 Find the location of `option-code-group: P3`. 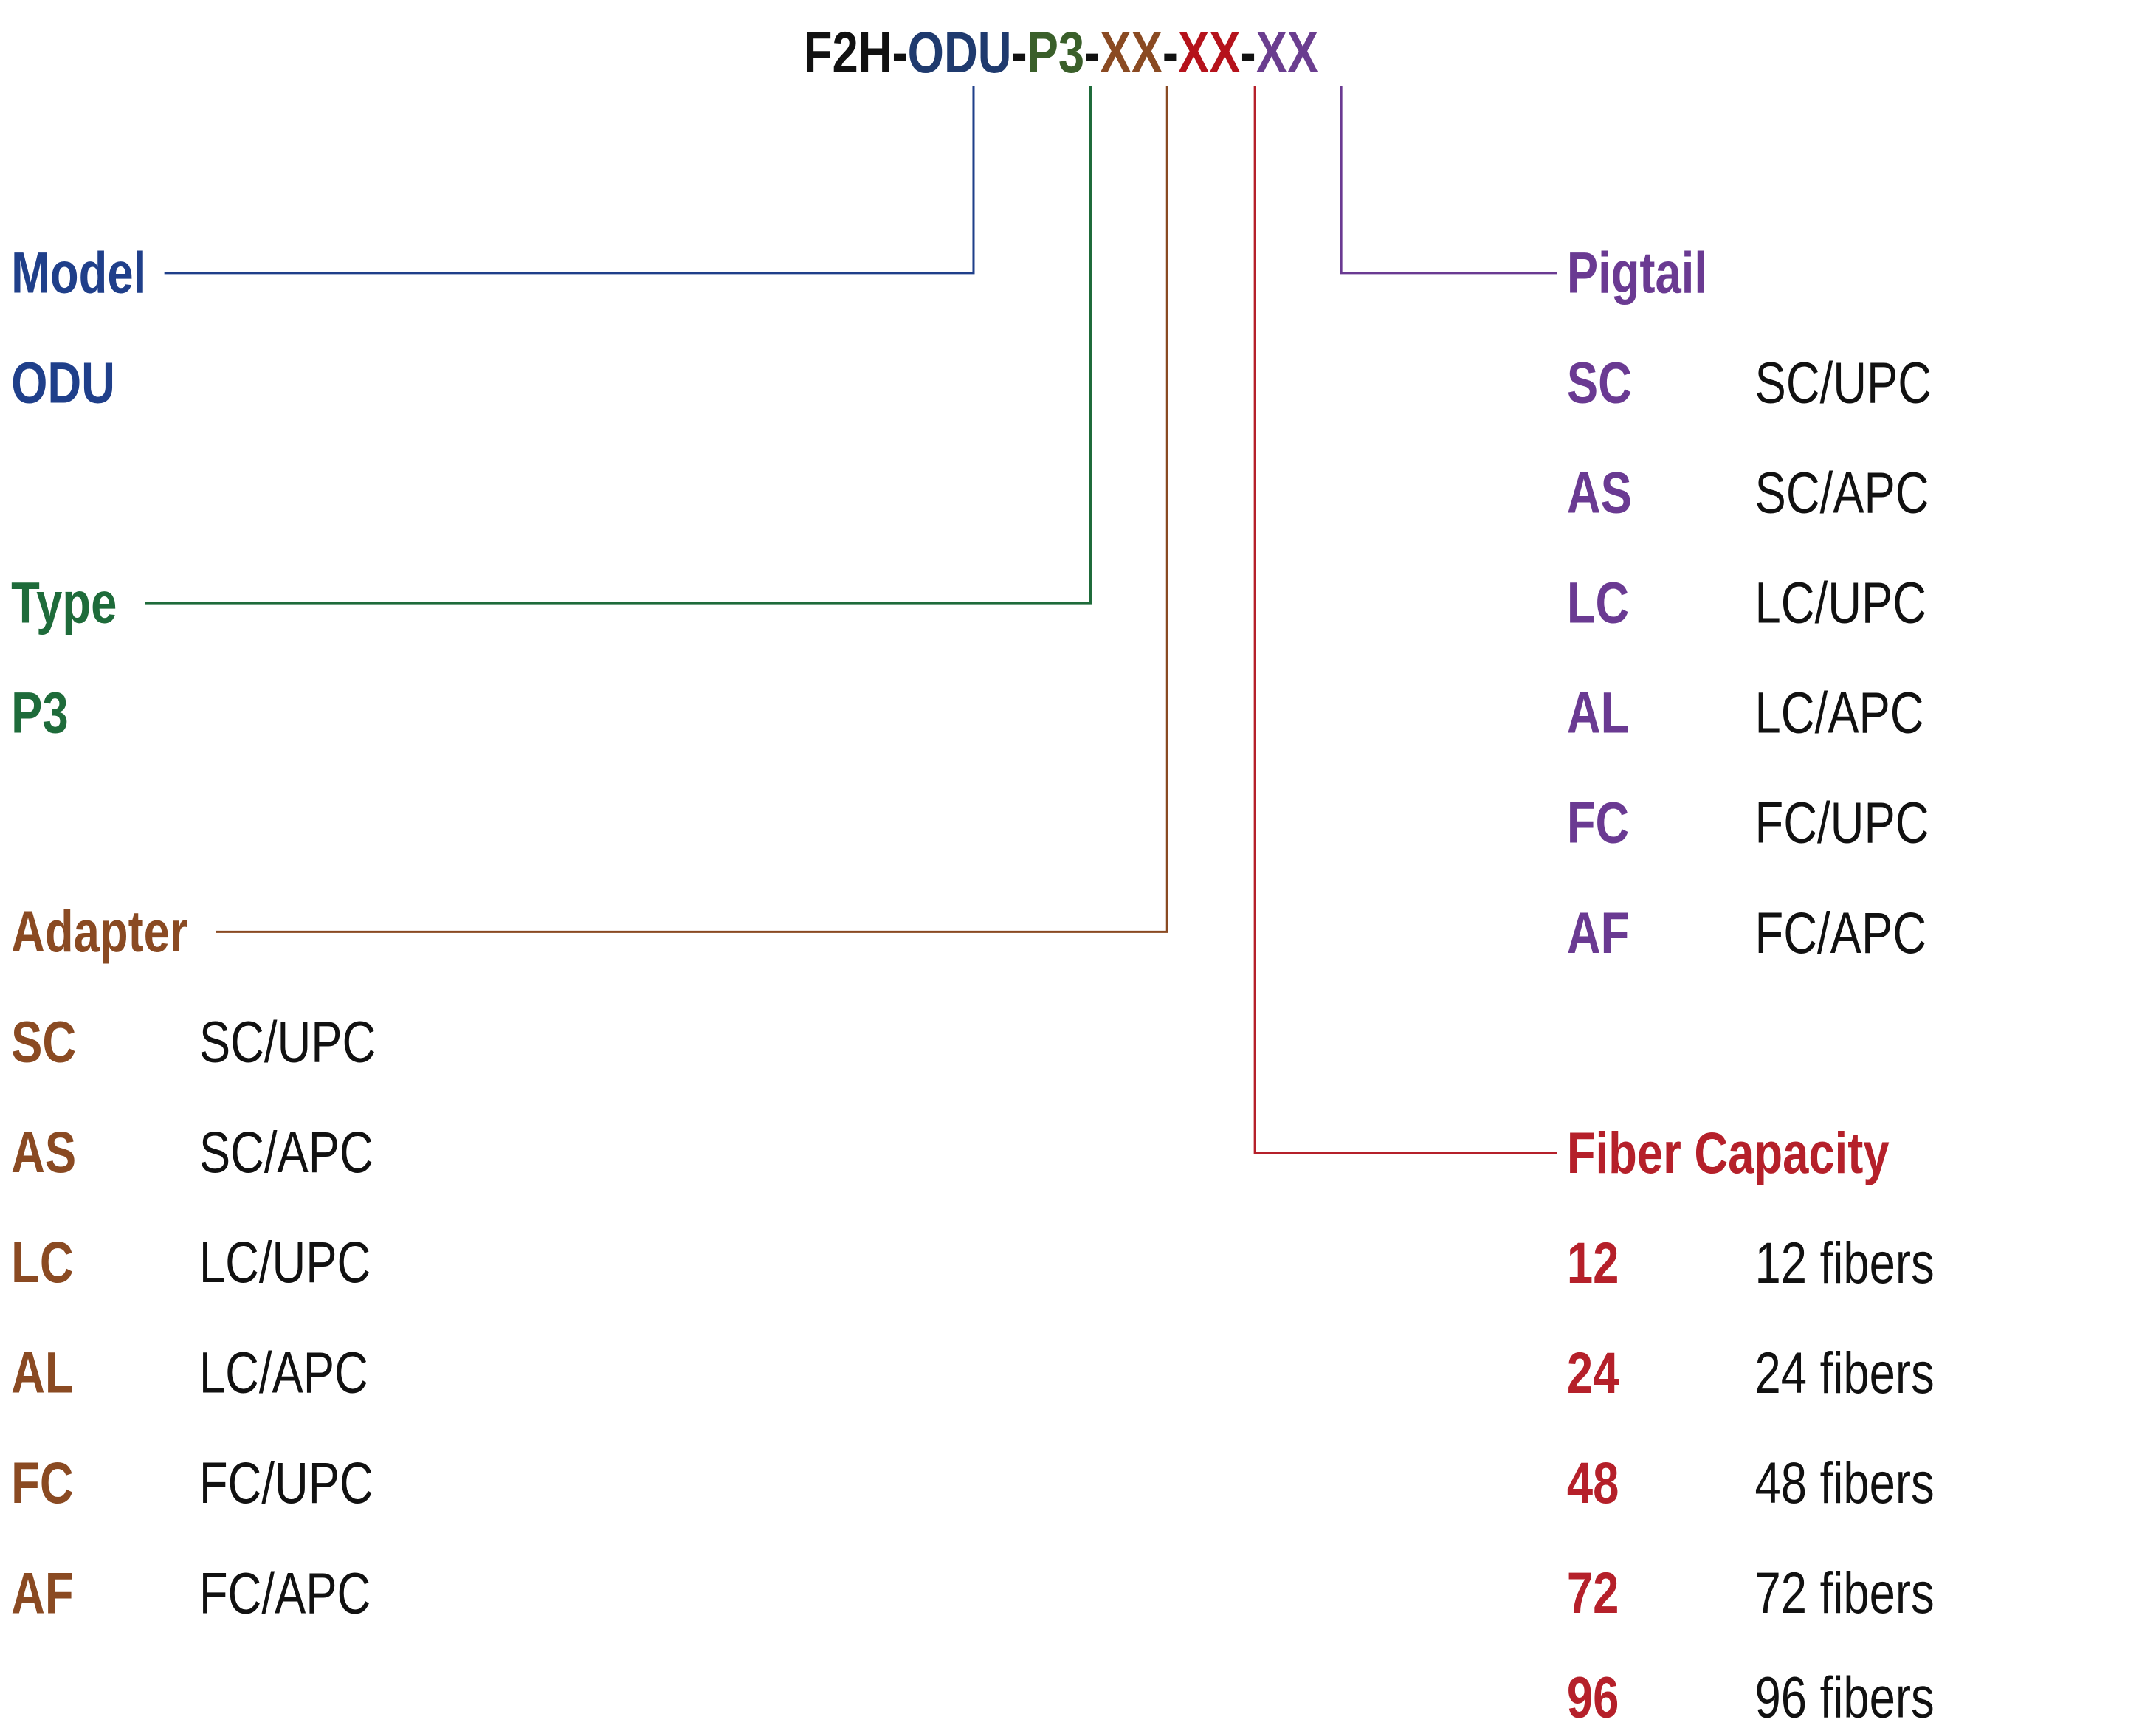

option-code-group: P3 is located at coordinates (40, 713).